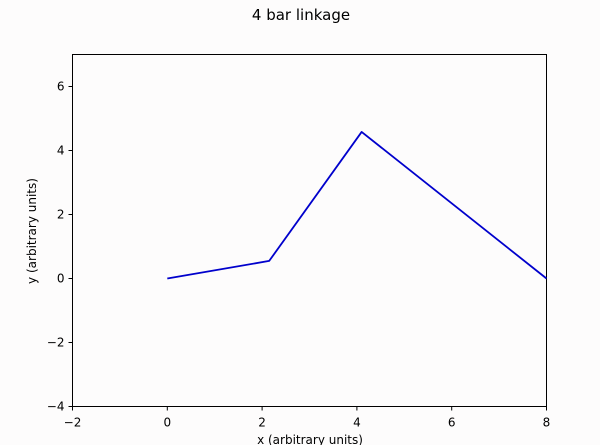  Describe the element at coordinates (301, 15) in the screenshot. I see `chart-title: 4 bar linkage` at that location.